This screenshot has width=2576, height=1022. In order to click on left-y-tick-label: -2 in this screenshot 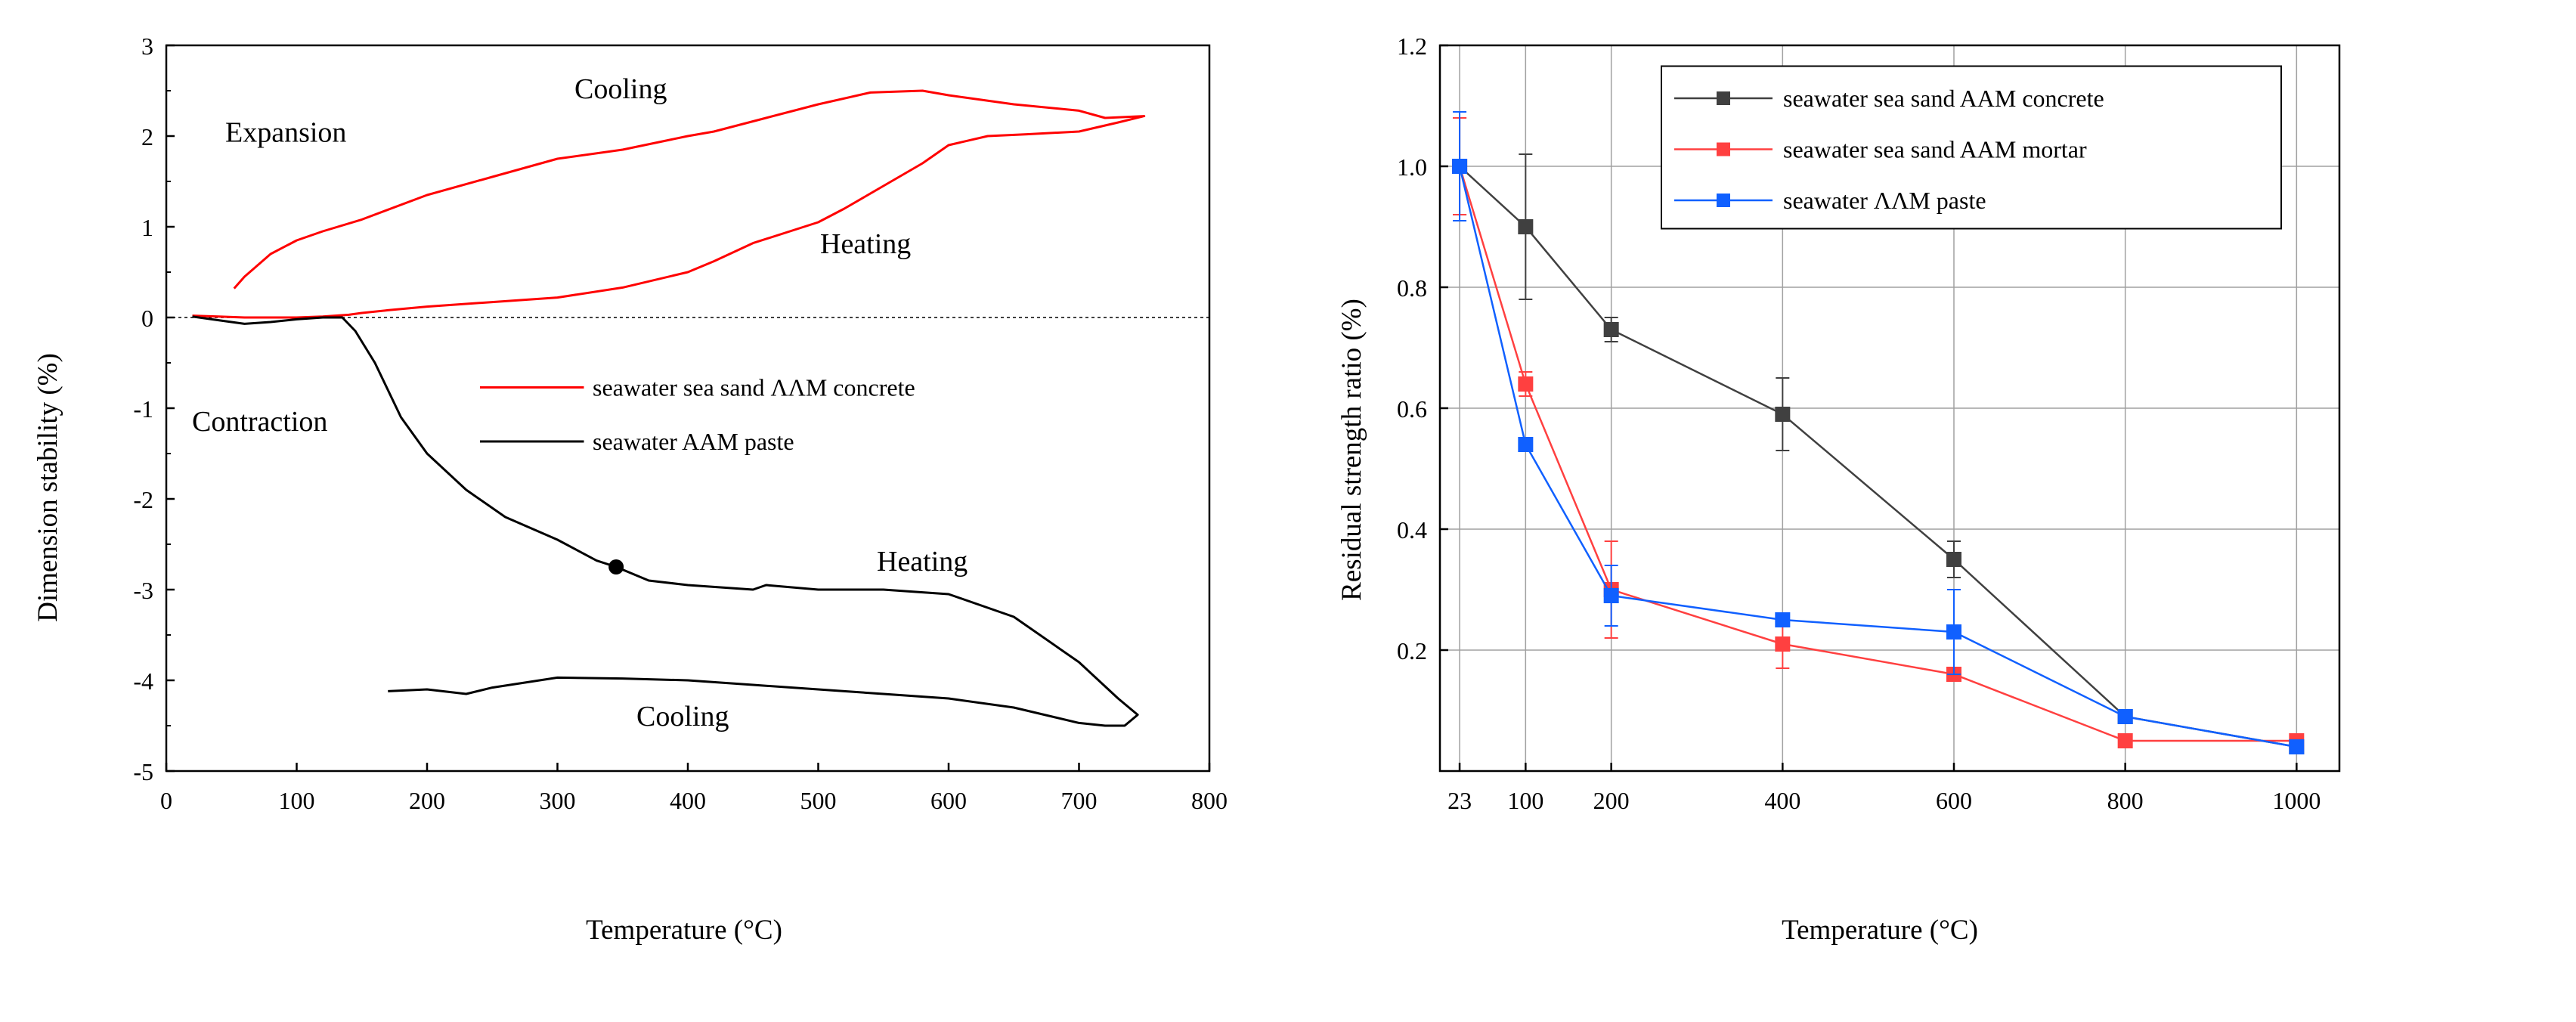, I will do `click(143, 499)`.